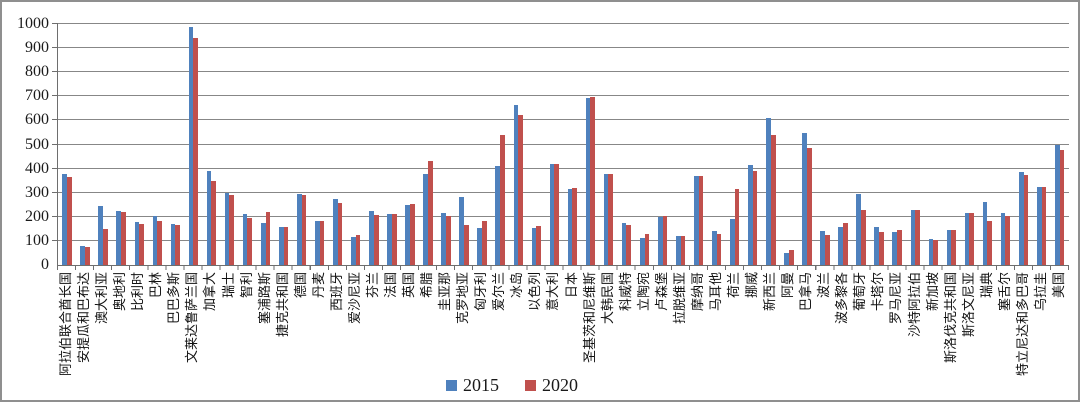 This screenshot has height=402, width=1080. What do you see at coordinates (563, 268) in the screenshot?
I see `x-axis-tick-marks` at bounding box center [563, 268].